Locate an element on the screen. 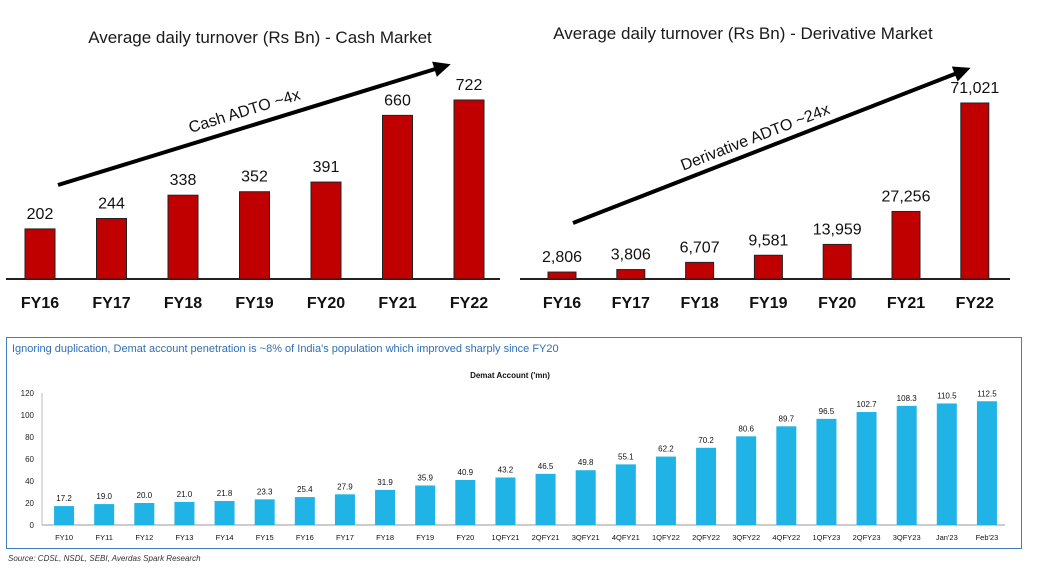 This screenshot has width=1044, height=576. demat-data-label: 23.3 is located at coordinates (265, 491).